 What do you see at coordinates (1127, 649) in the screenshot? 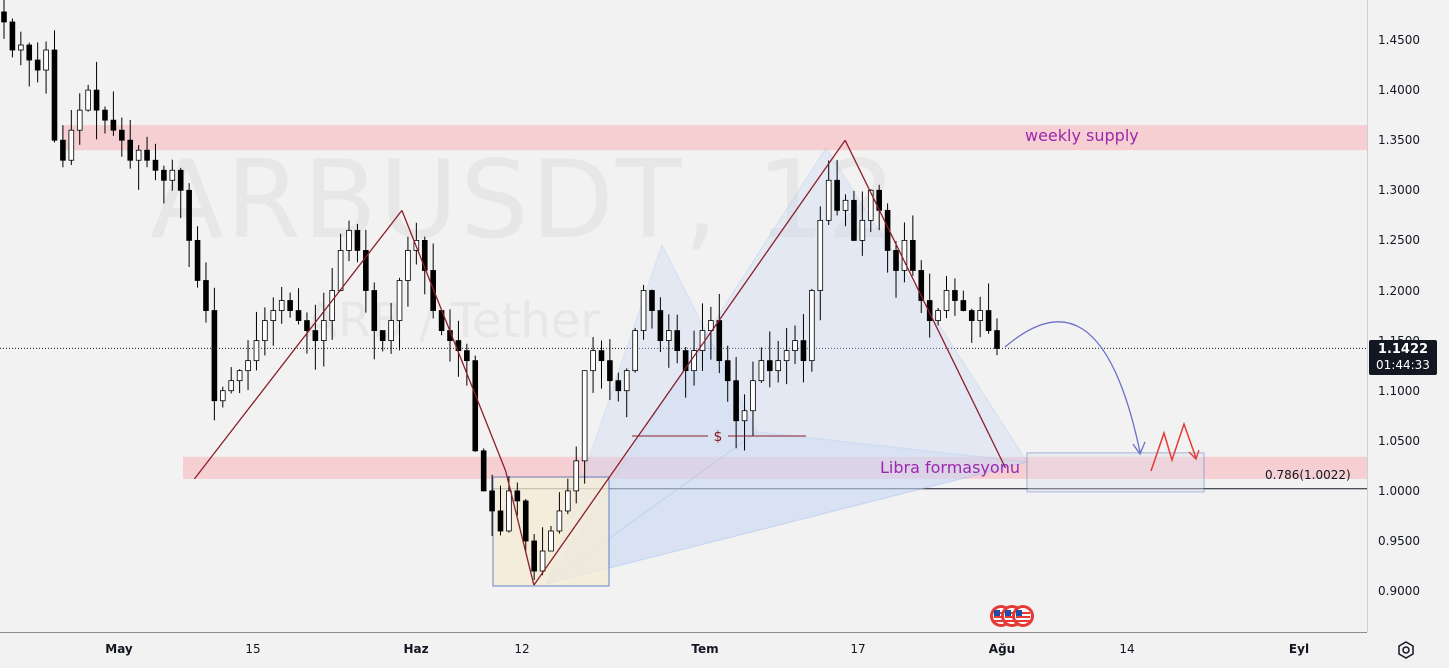
I see `time-tick: 14` at bounding box center [1127, 649].